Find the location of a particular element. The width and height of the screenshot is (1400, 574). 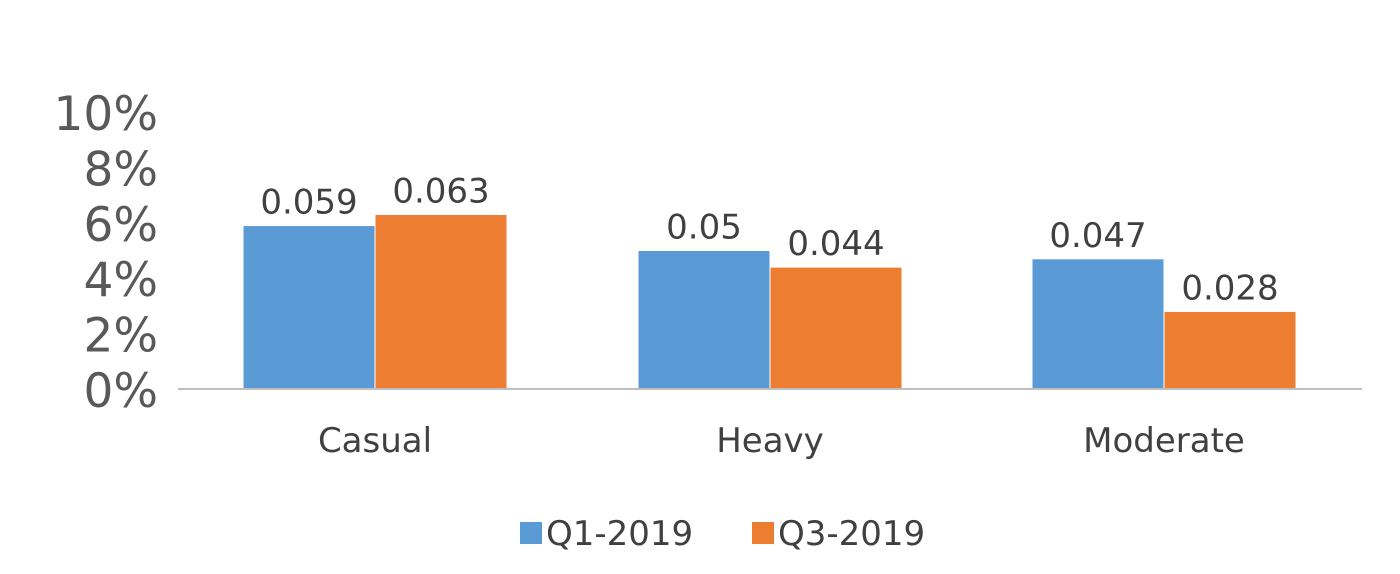

y-tick-label: 6% is located at coordinates (120, 225).